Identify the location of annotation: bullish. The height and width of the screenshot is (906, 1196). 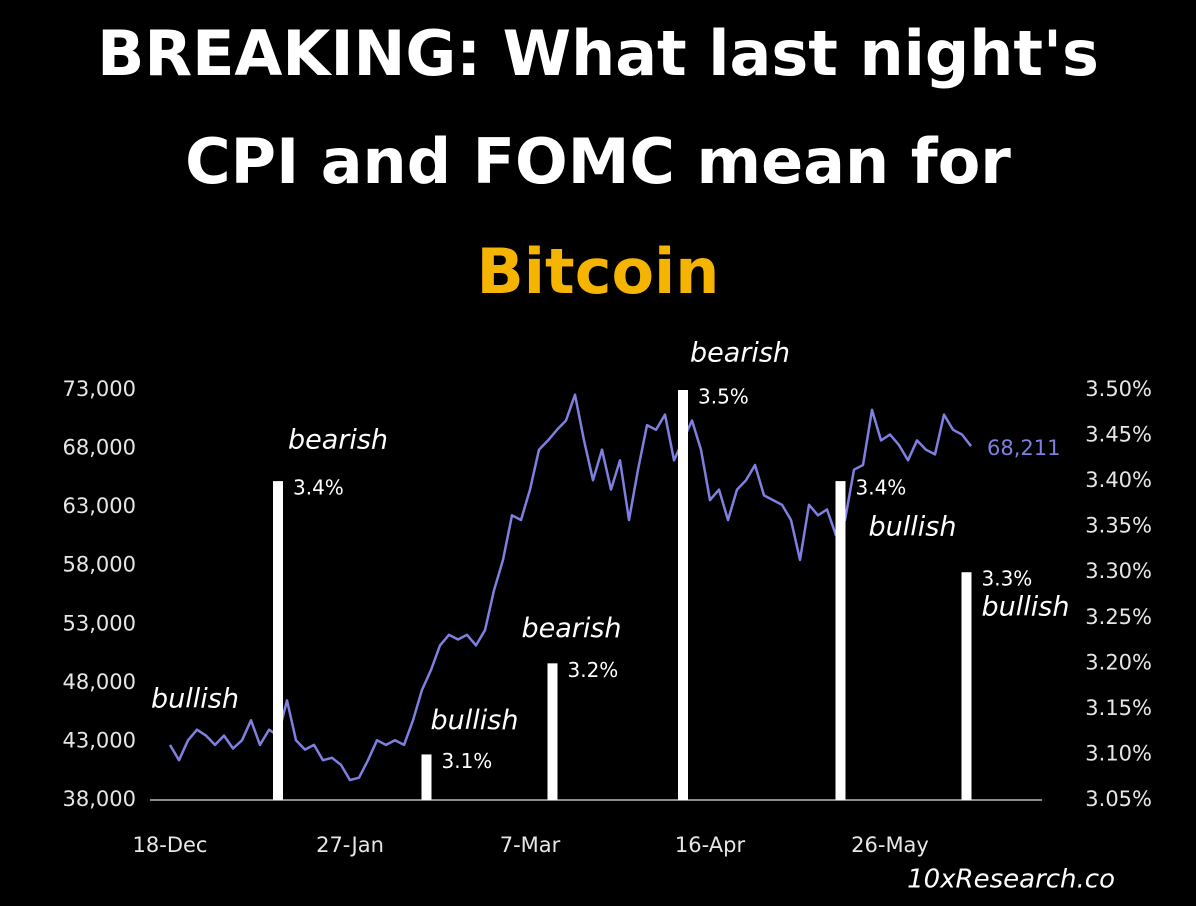
(195, 699).